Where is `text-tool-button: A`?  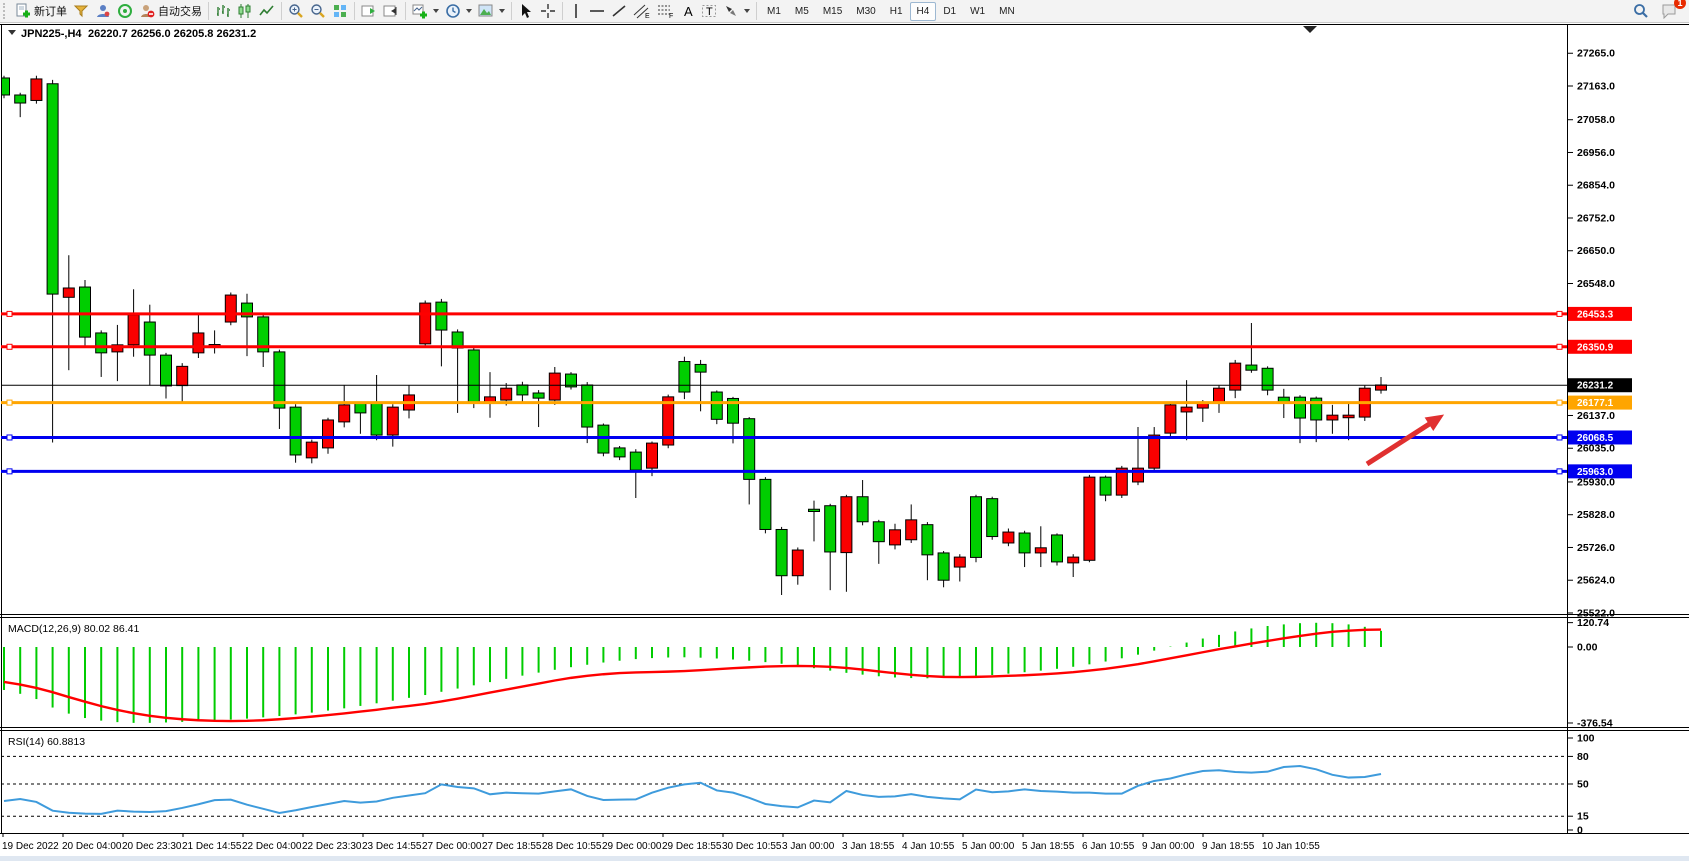 text-tool-button: A is located at coordinates (688, 11).